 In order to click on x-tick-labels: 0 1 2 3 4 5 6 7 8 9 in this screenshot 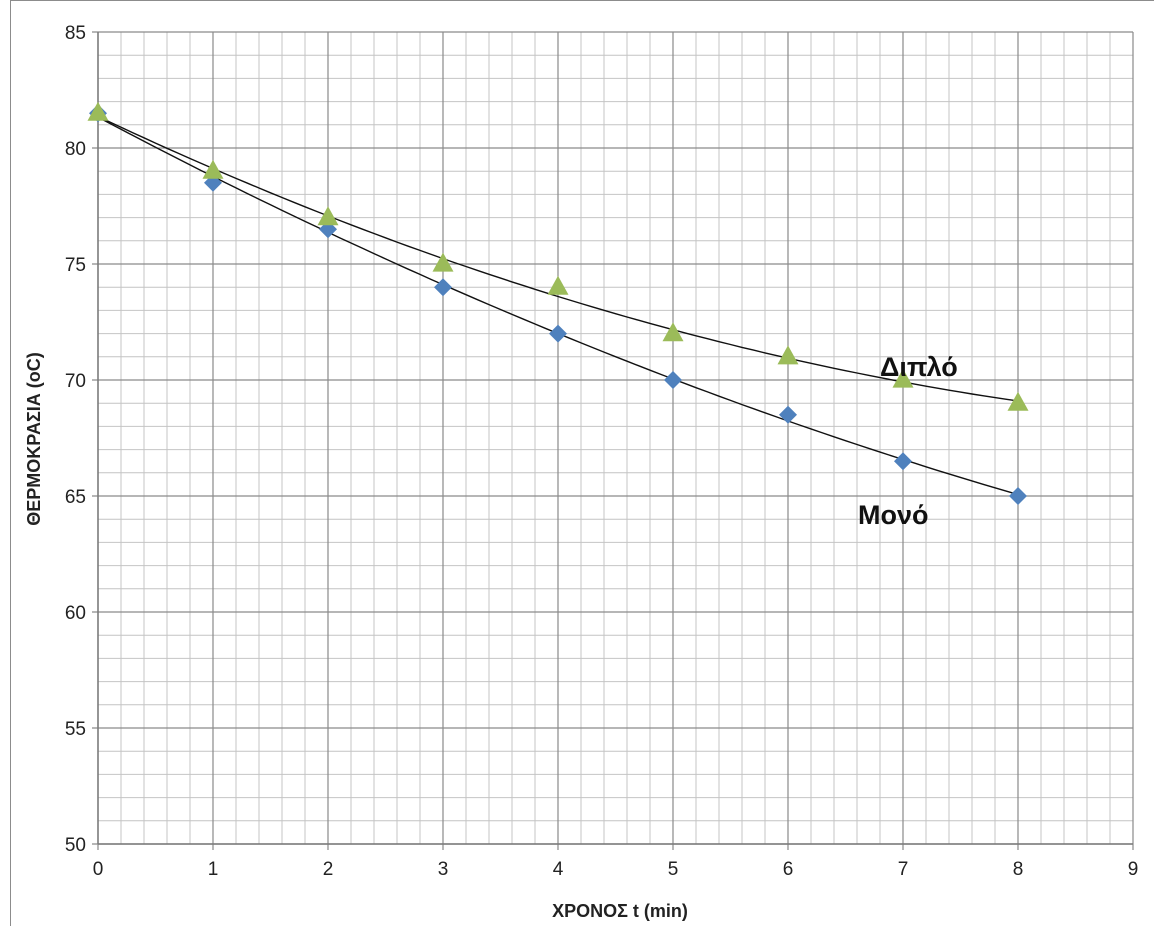, I will do `click(616, 869)`.